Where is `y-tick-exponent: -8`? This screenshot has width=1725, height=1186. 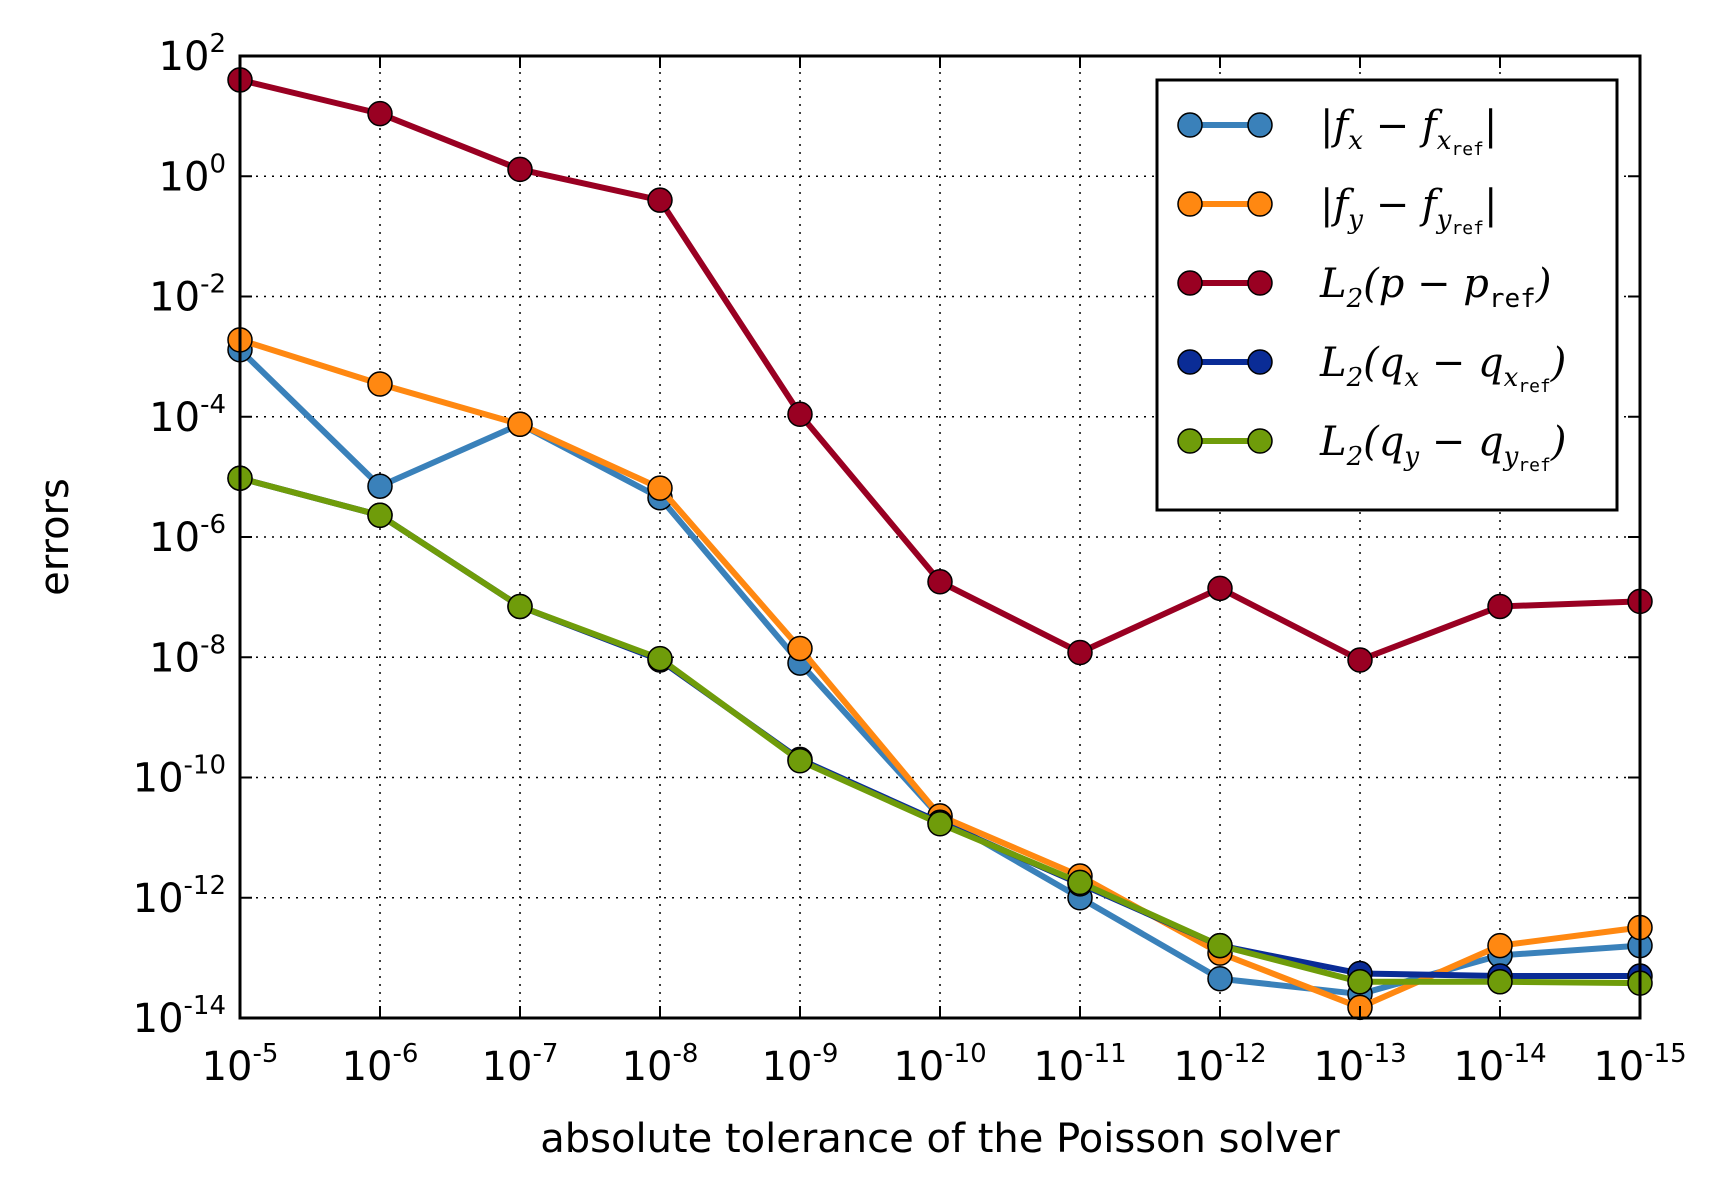 y-tick-exponent: -8 is located at coordinates (213, 645).